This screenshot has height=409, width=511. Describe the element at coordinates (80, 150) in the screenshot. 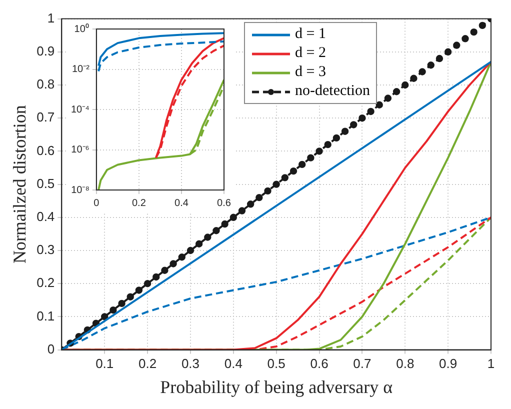

I see `y-tick-label: 10⁻⁶` at that location.